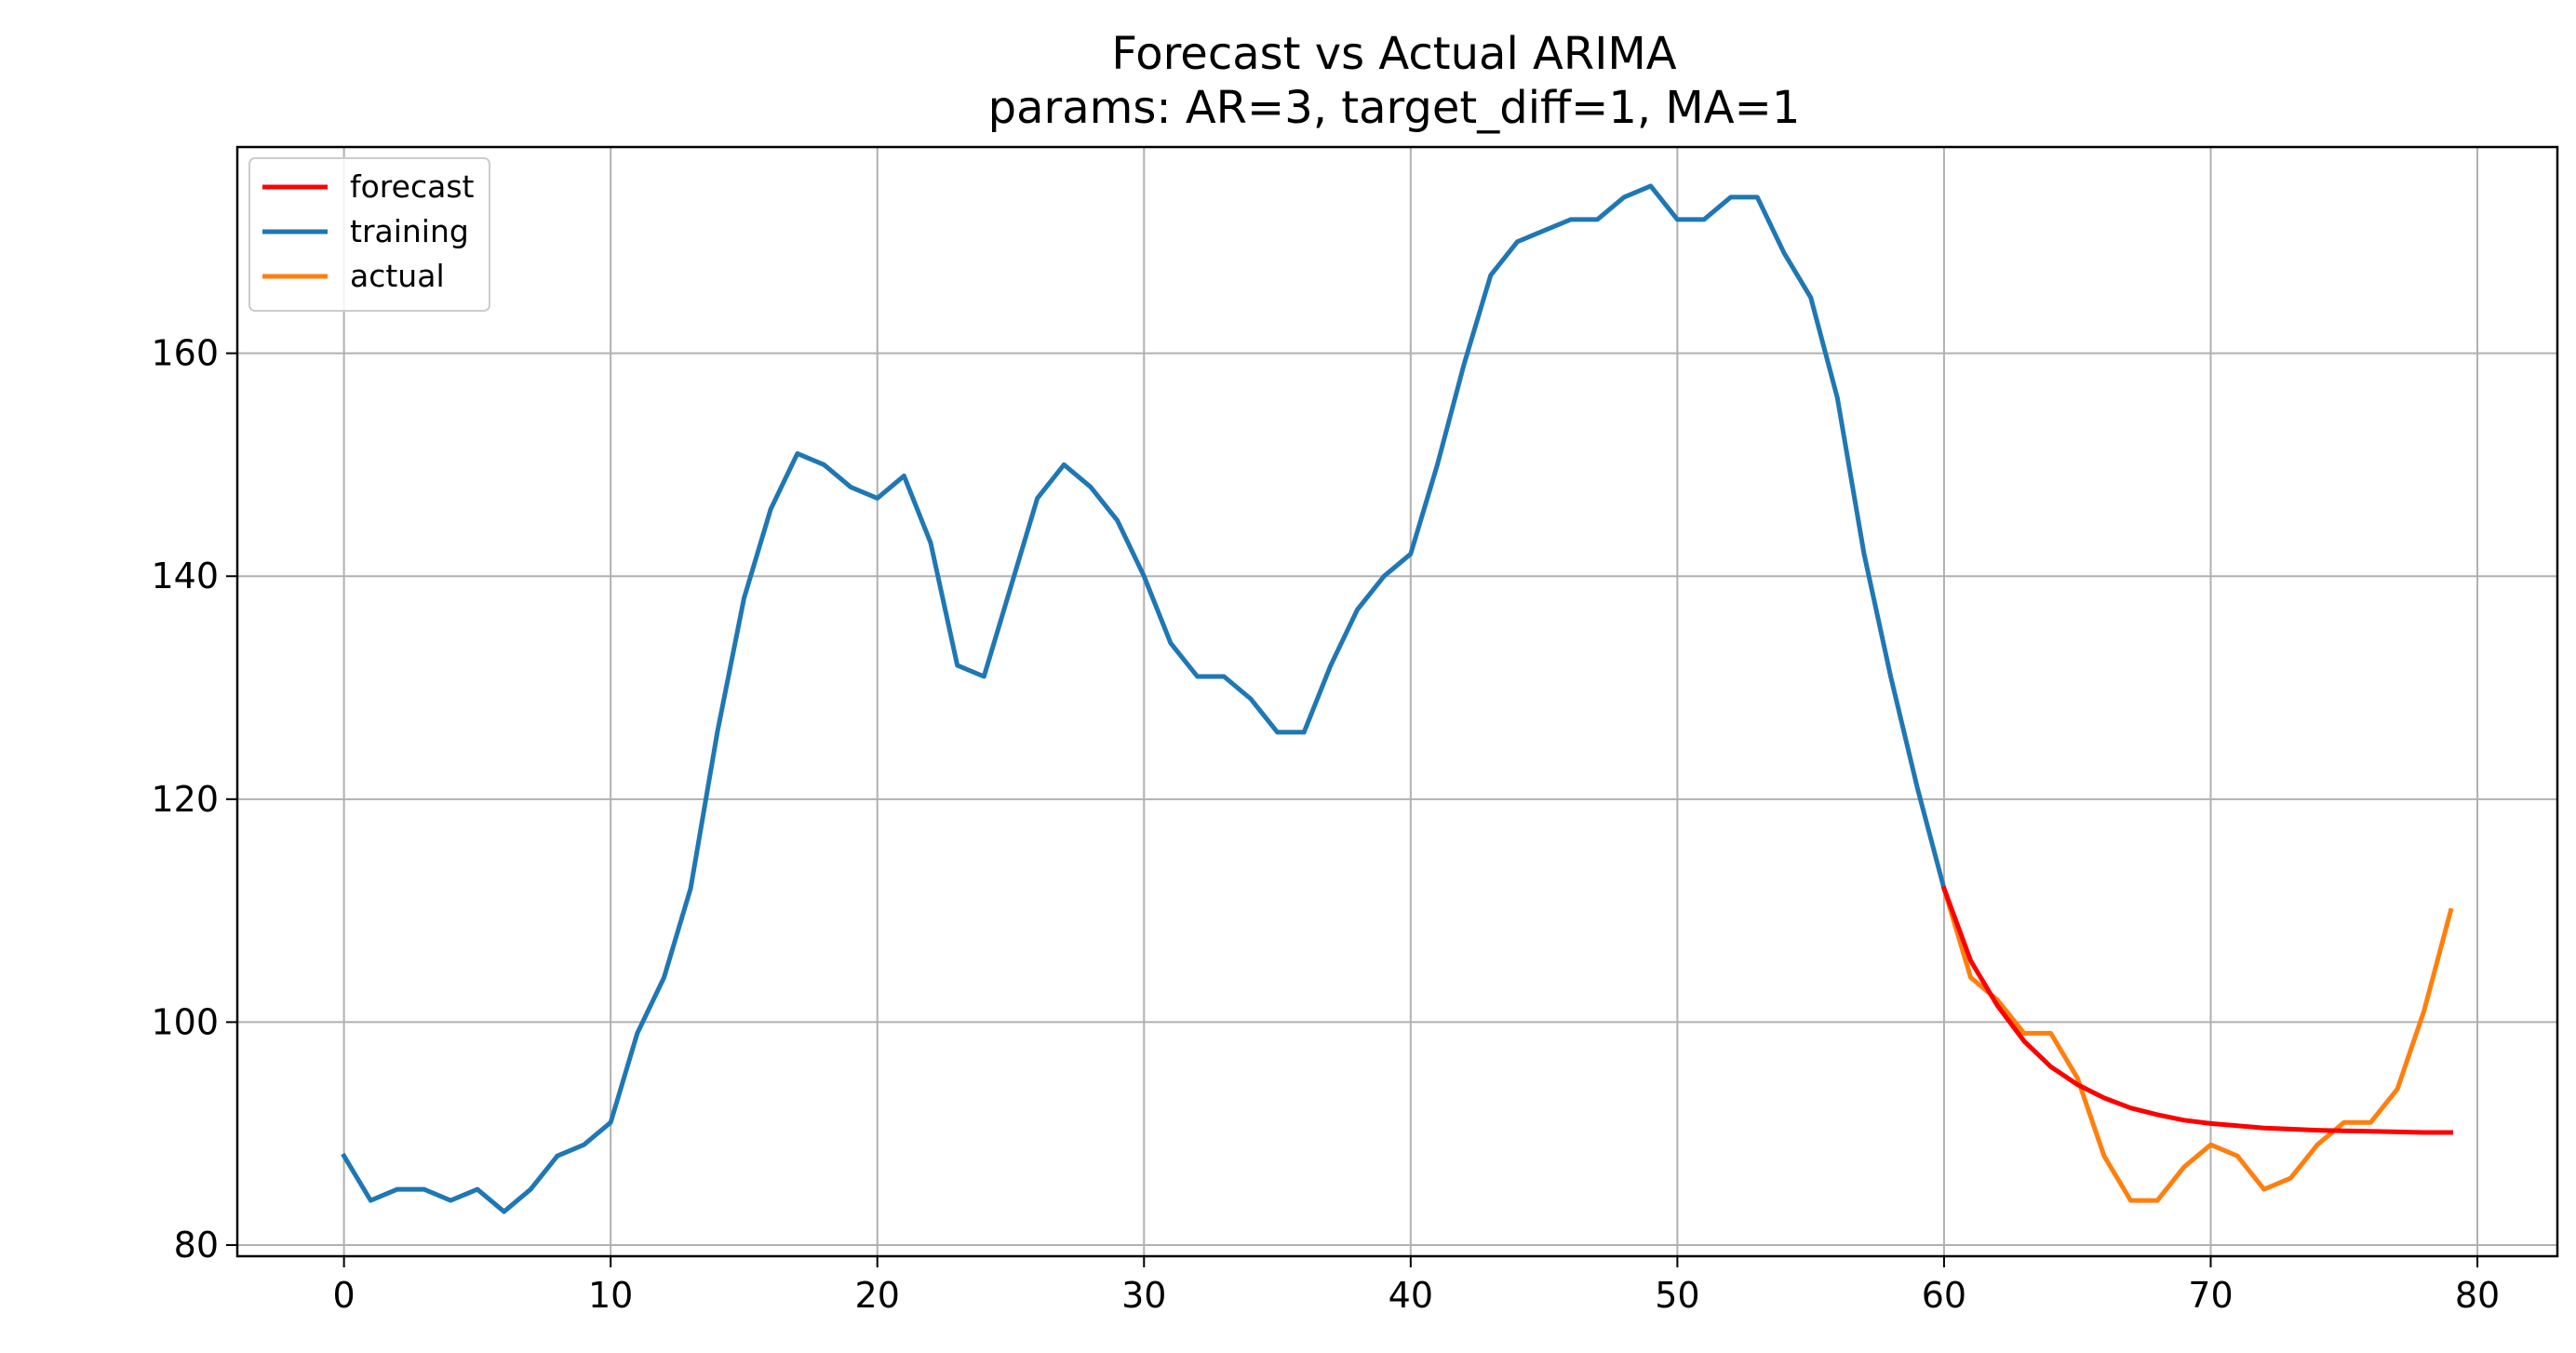  Describe the element at coordinates (185, 800) in the screenshot. I see `y-tick-label: 120` at that location.